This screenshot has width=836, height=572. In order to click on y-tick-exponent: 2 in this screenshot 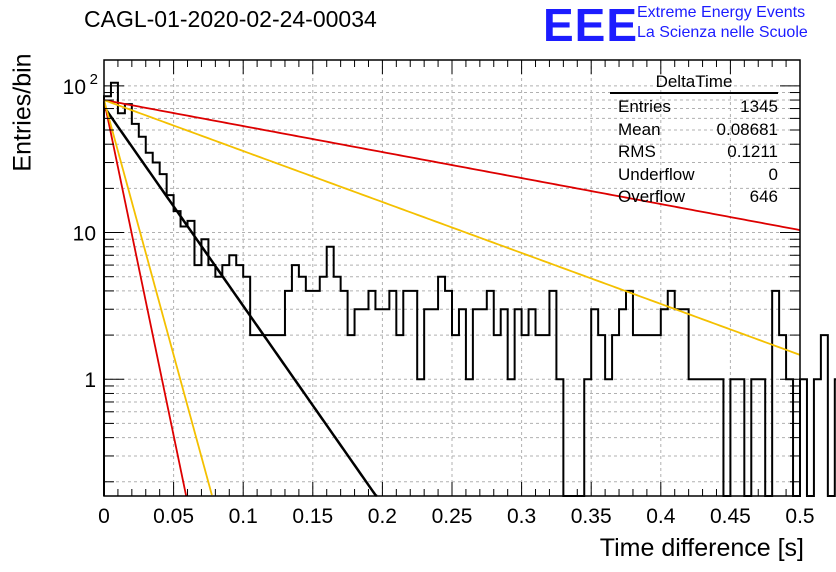, I will do `click(94, 79)`.